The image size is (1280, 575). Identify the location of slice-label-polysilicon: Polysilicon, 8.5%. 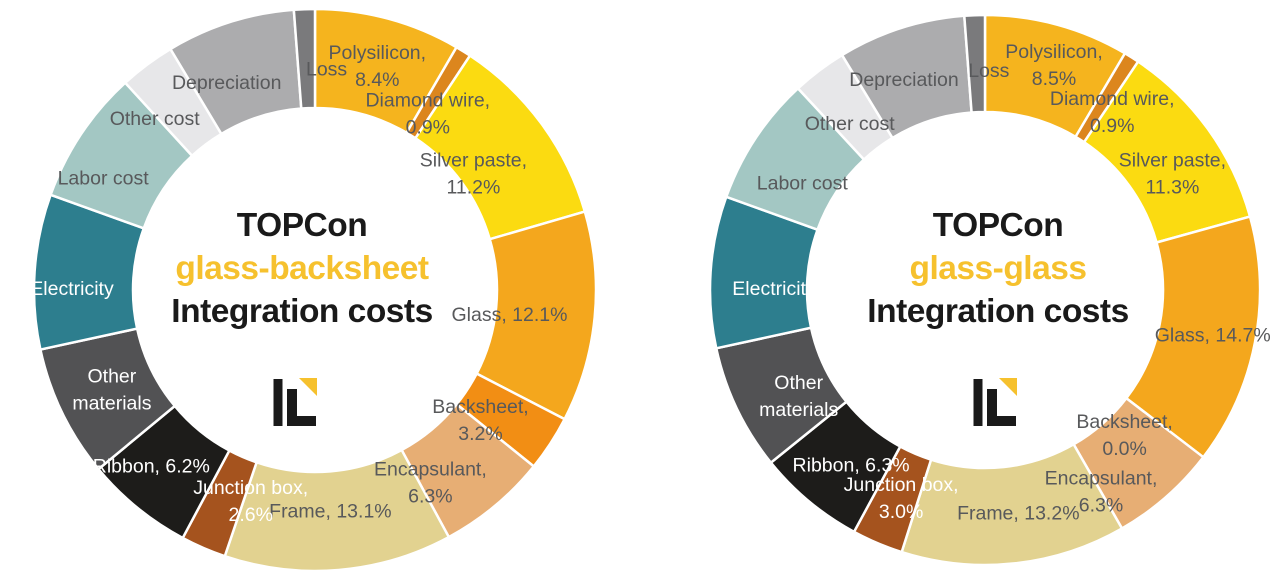
(1054, 65).